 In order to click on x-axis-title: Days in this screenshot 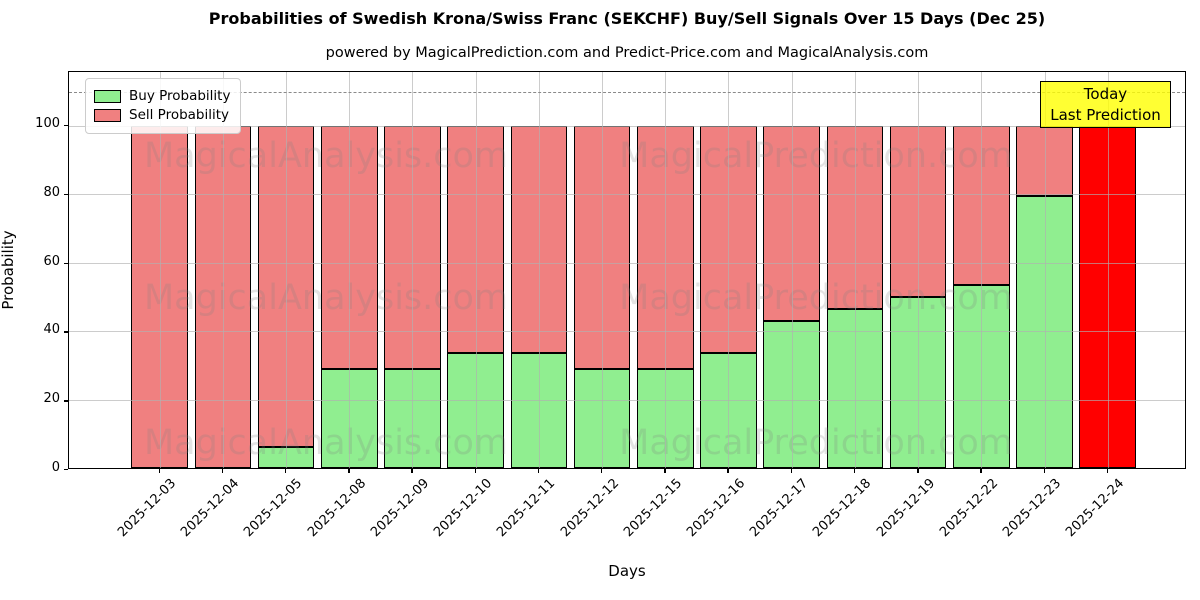, I will do `click(627, 571)`.